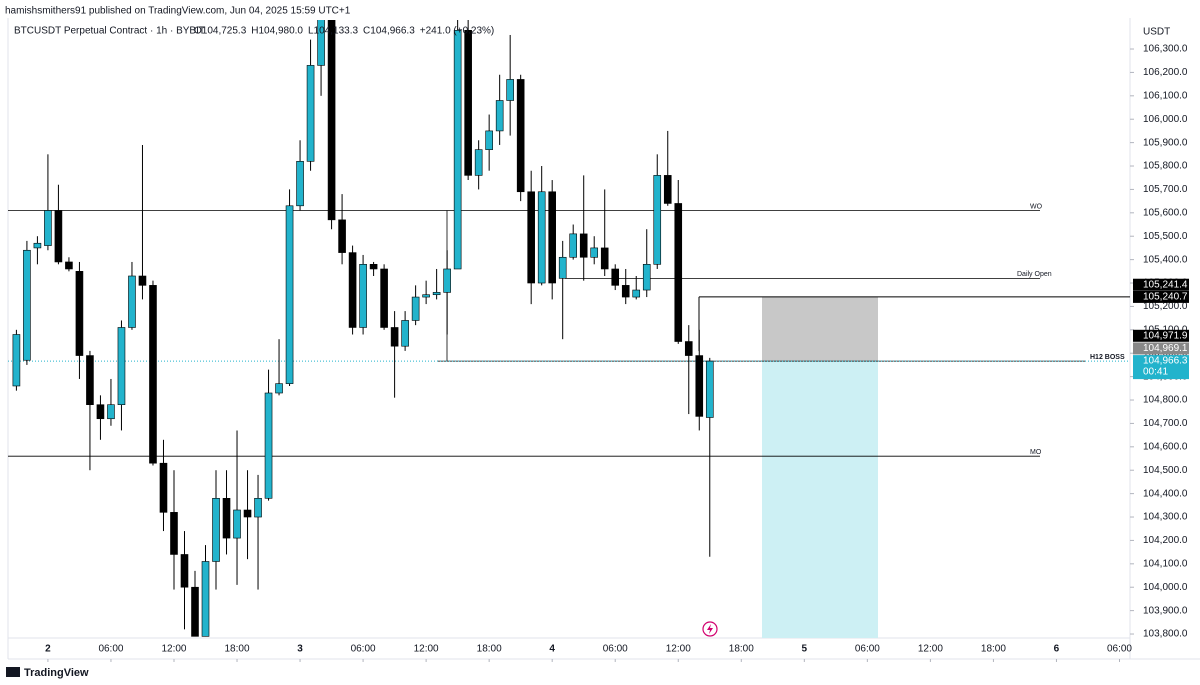  Describe the element at coordinates (389, 31) in the screenshot. I see `legend-stat: C104,966.3` at that location.